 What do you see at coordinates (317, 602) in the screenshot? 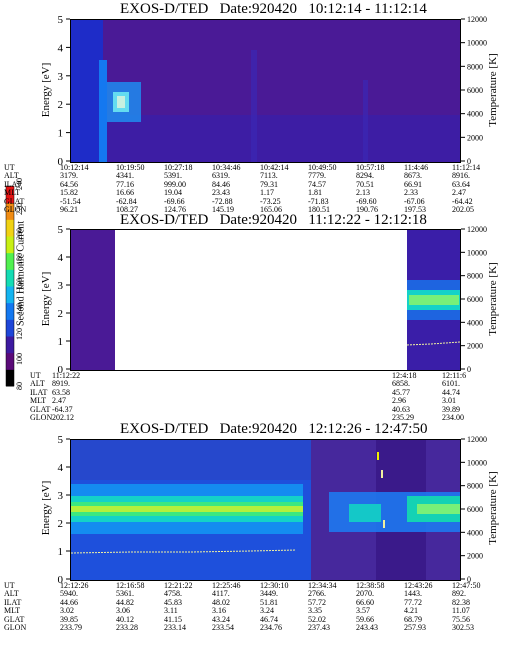
I see `ephemeris-cell: 57.72` at bounding box center [317, 602].